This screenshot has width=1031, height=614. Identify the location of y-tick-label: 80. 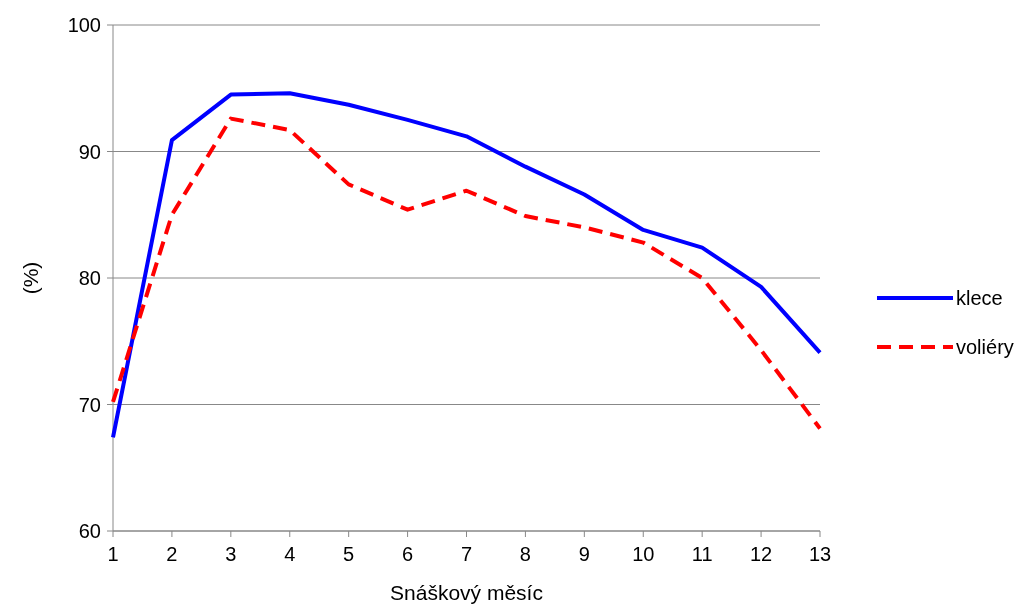
(89, 278).